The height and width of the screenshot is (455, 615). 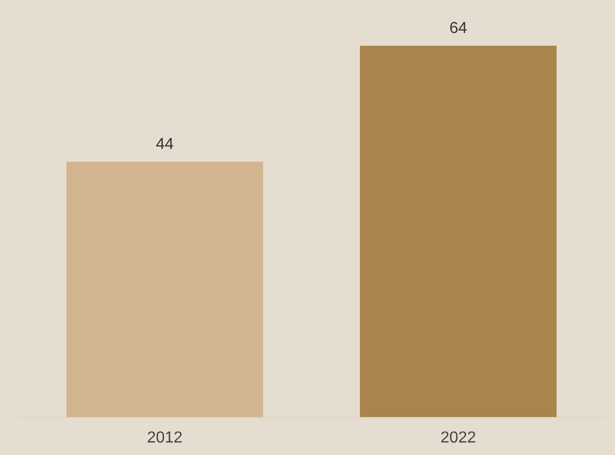 I want to click on x-tick-label: 2012, so click(x=164, y=438).